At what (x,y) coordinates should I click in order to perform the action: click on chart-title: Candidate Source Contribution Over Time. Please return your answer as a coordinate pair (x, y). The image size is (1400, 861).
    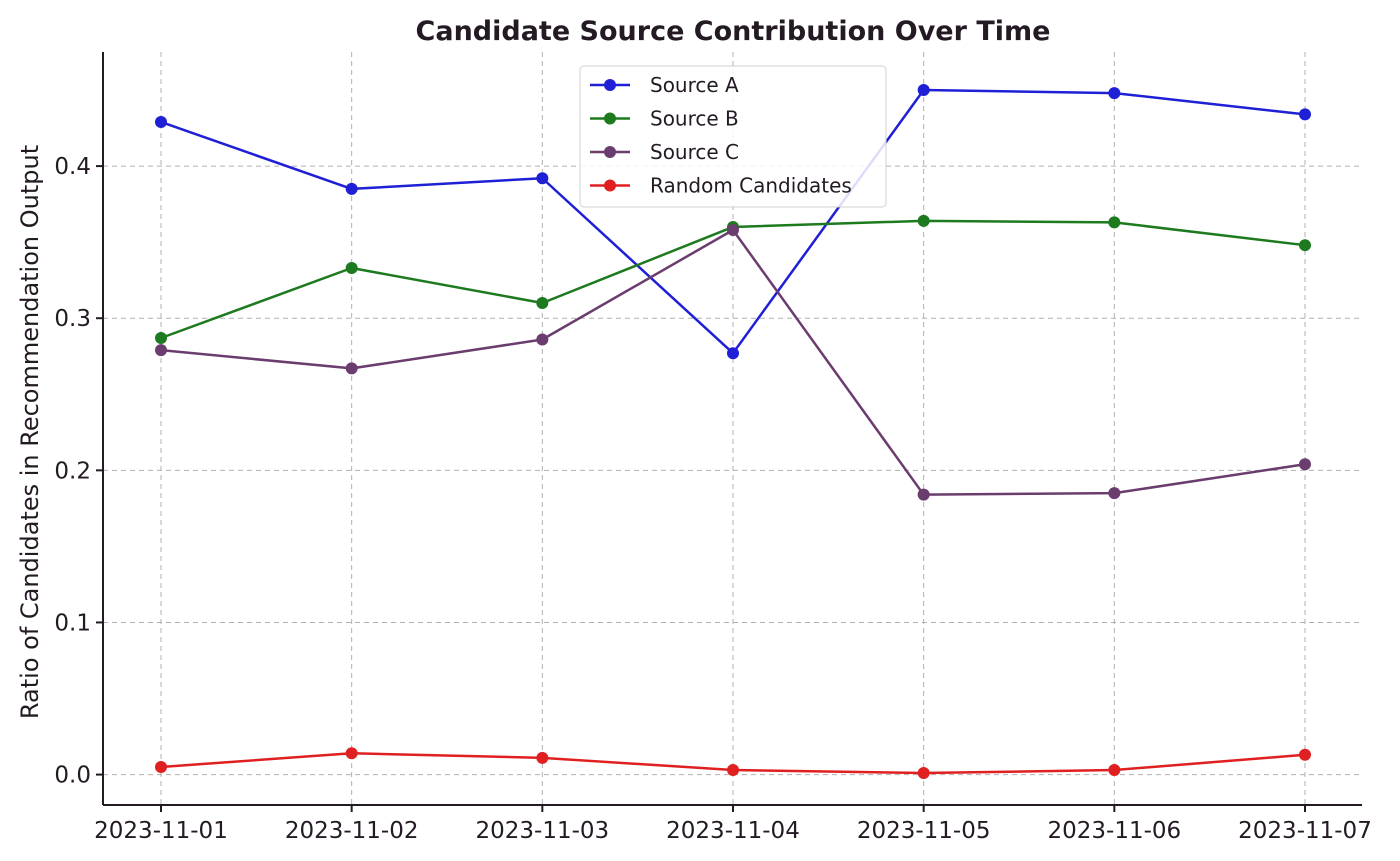
    Looking at the image, I should click on (733, 31).